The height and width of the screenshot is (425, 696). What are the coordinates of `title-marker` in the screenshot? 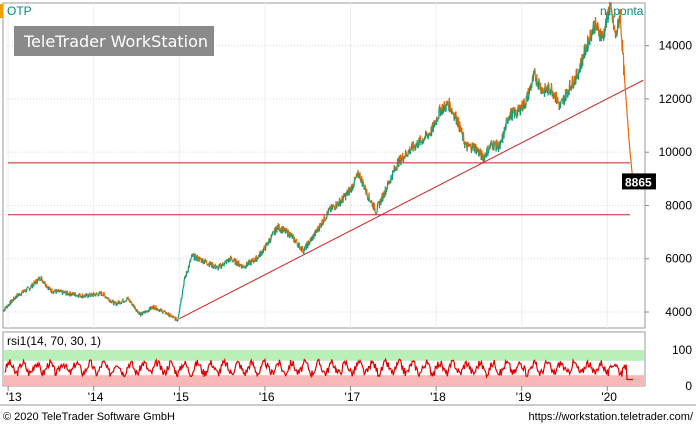 It's located at (1, 11).